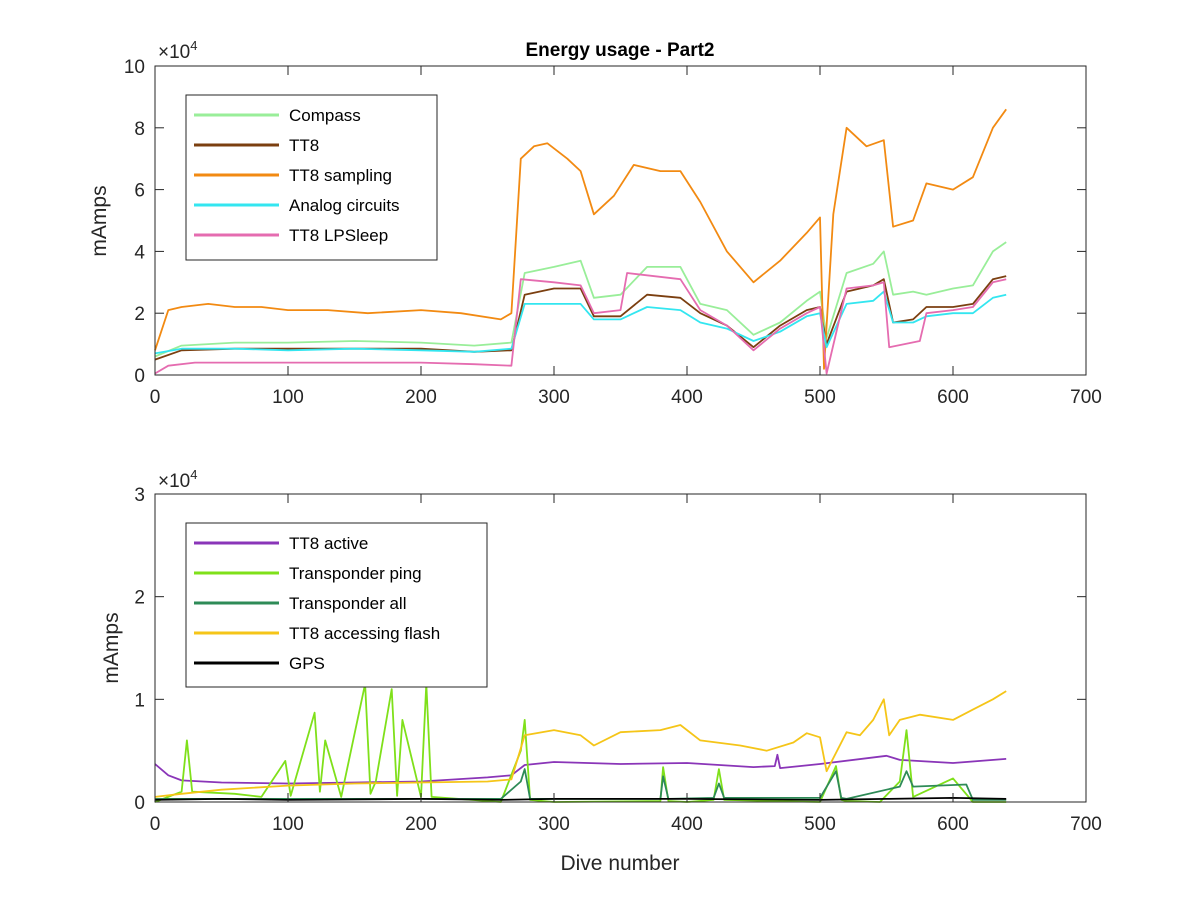 The height and width of the screenshot is (900, 1200). Describe the element at coordinates (364, 633) in the screenshot. I see `legend-label: TT8 accessing flash` at that location.